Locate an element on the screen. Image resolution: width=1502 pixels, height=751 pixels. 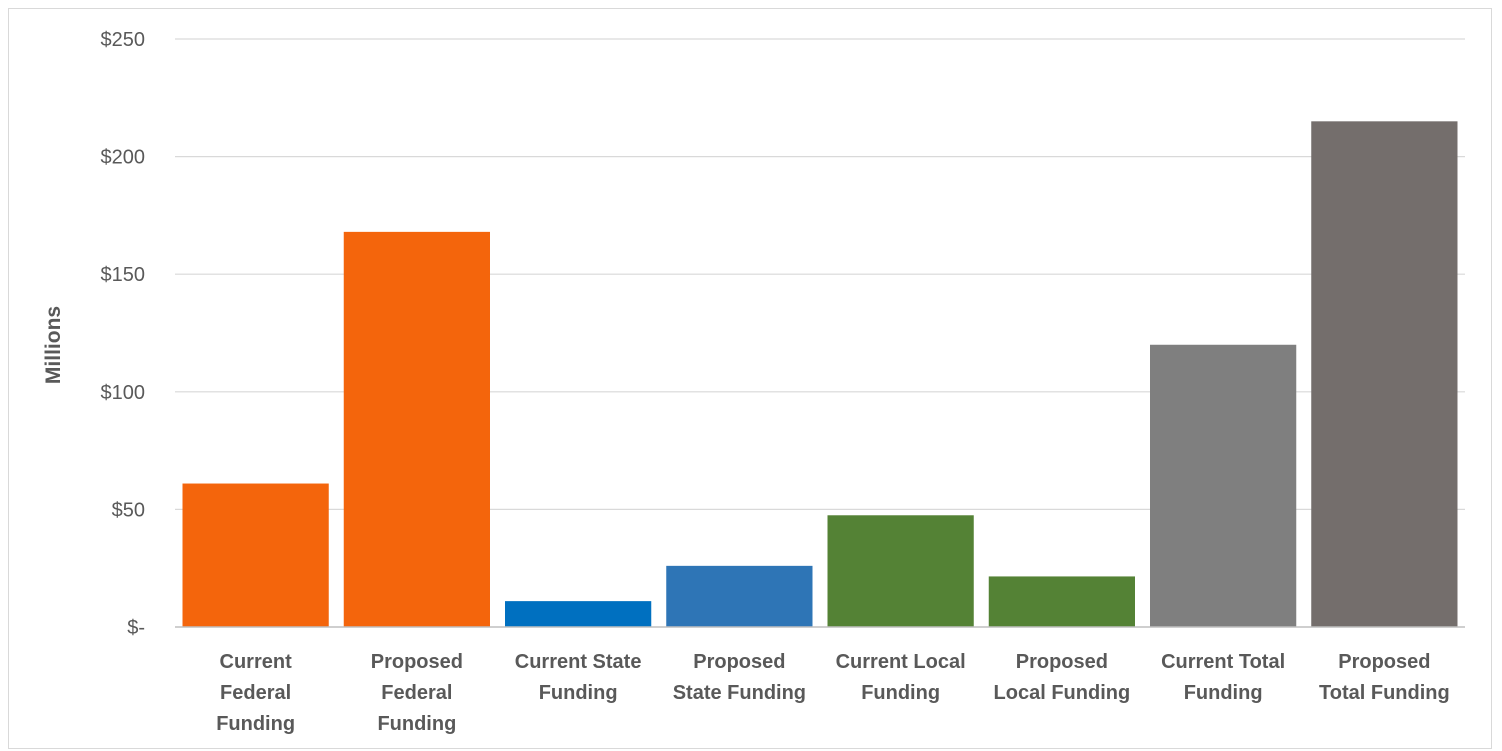
x-category-label: Current Total Funding is located at coordinates (1223, 677).